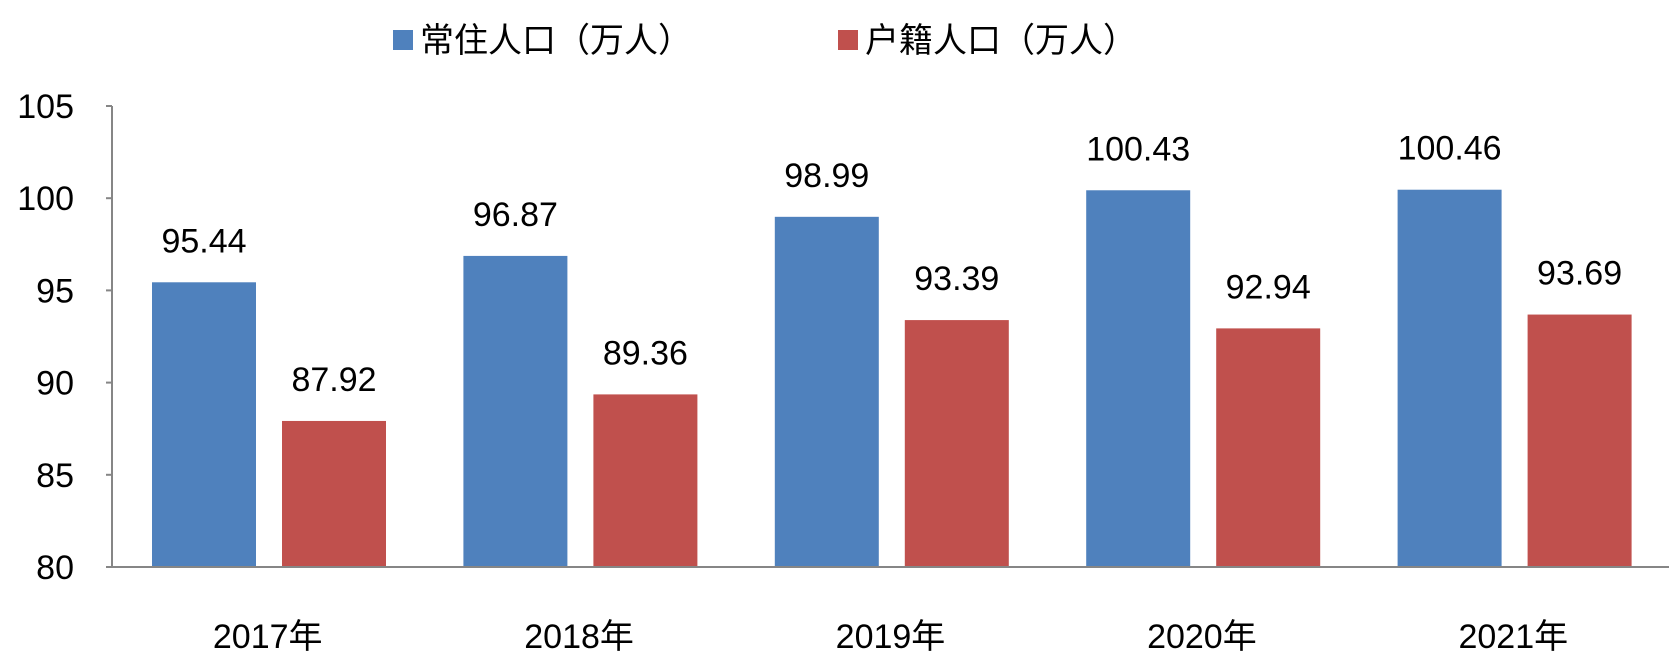 The image size is (1669, 664). What do you see at coordinates (515, 215) in the screenshot?
I see `data-label: 96.87` at bounding box center [515, 215].